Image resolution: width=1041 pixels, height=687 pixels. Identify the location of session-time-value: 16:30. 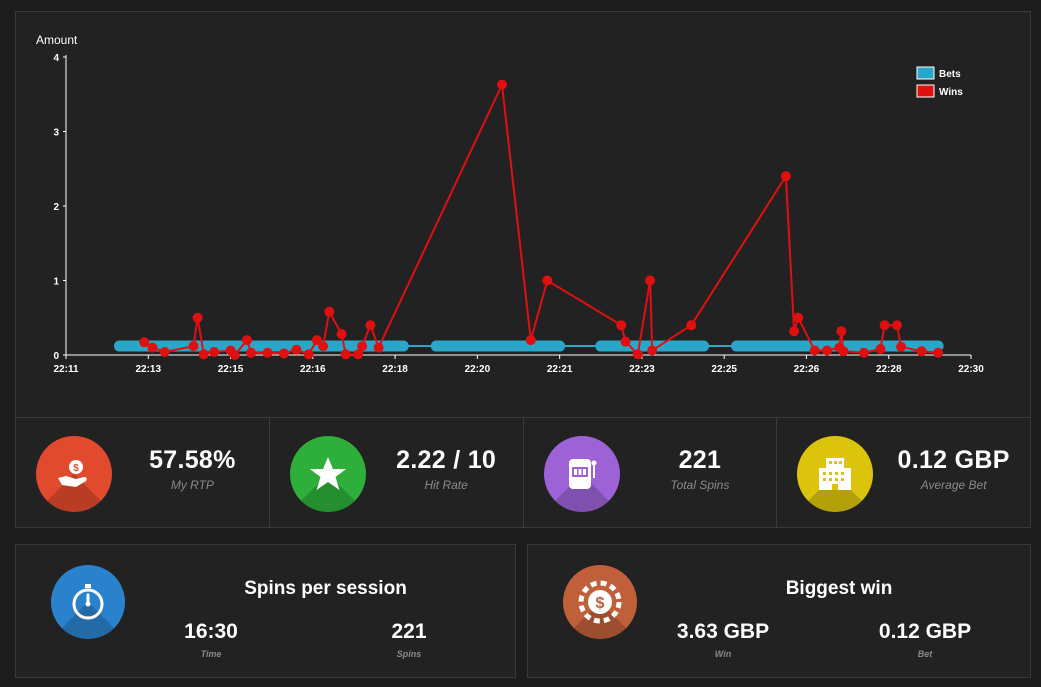
(211, 631).